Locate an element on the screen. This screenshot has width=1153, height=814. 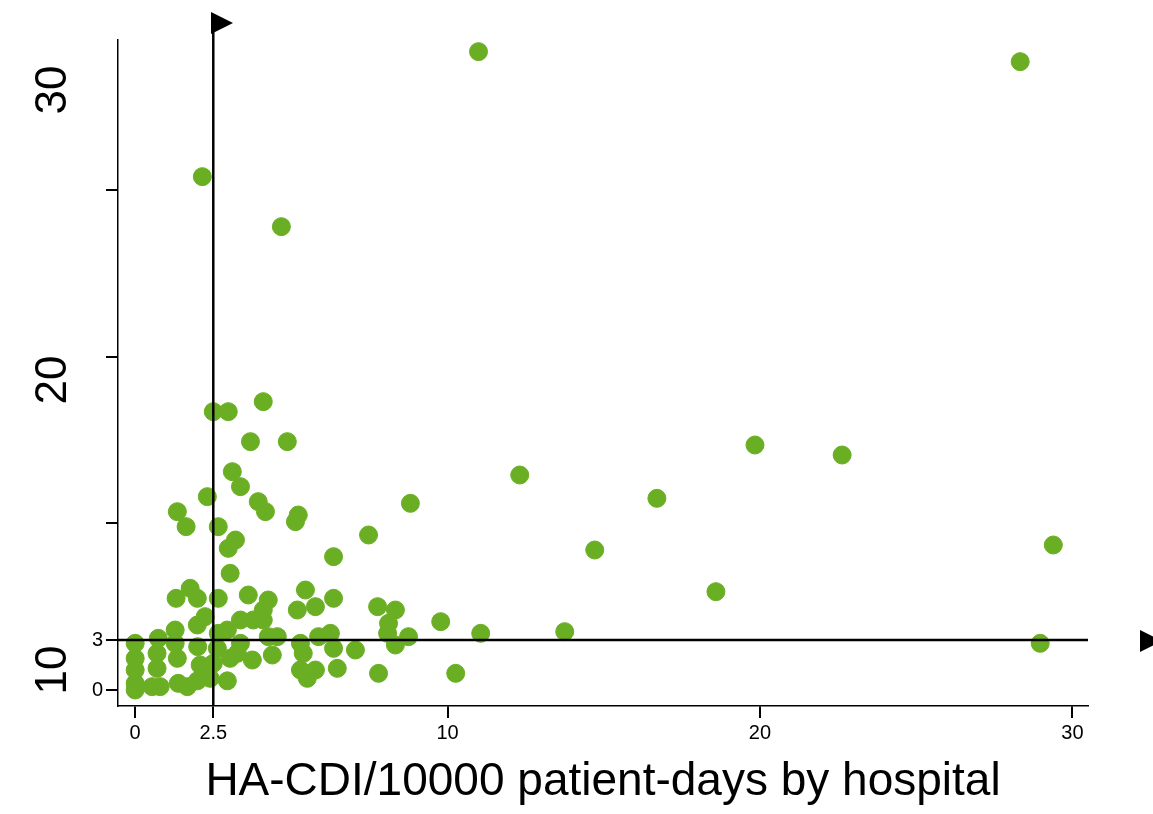
x-tick-label: 30 is located at coordinates (1072, 731).